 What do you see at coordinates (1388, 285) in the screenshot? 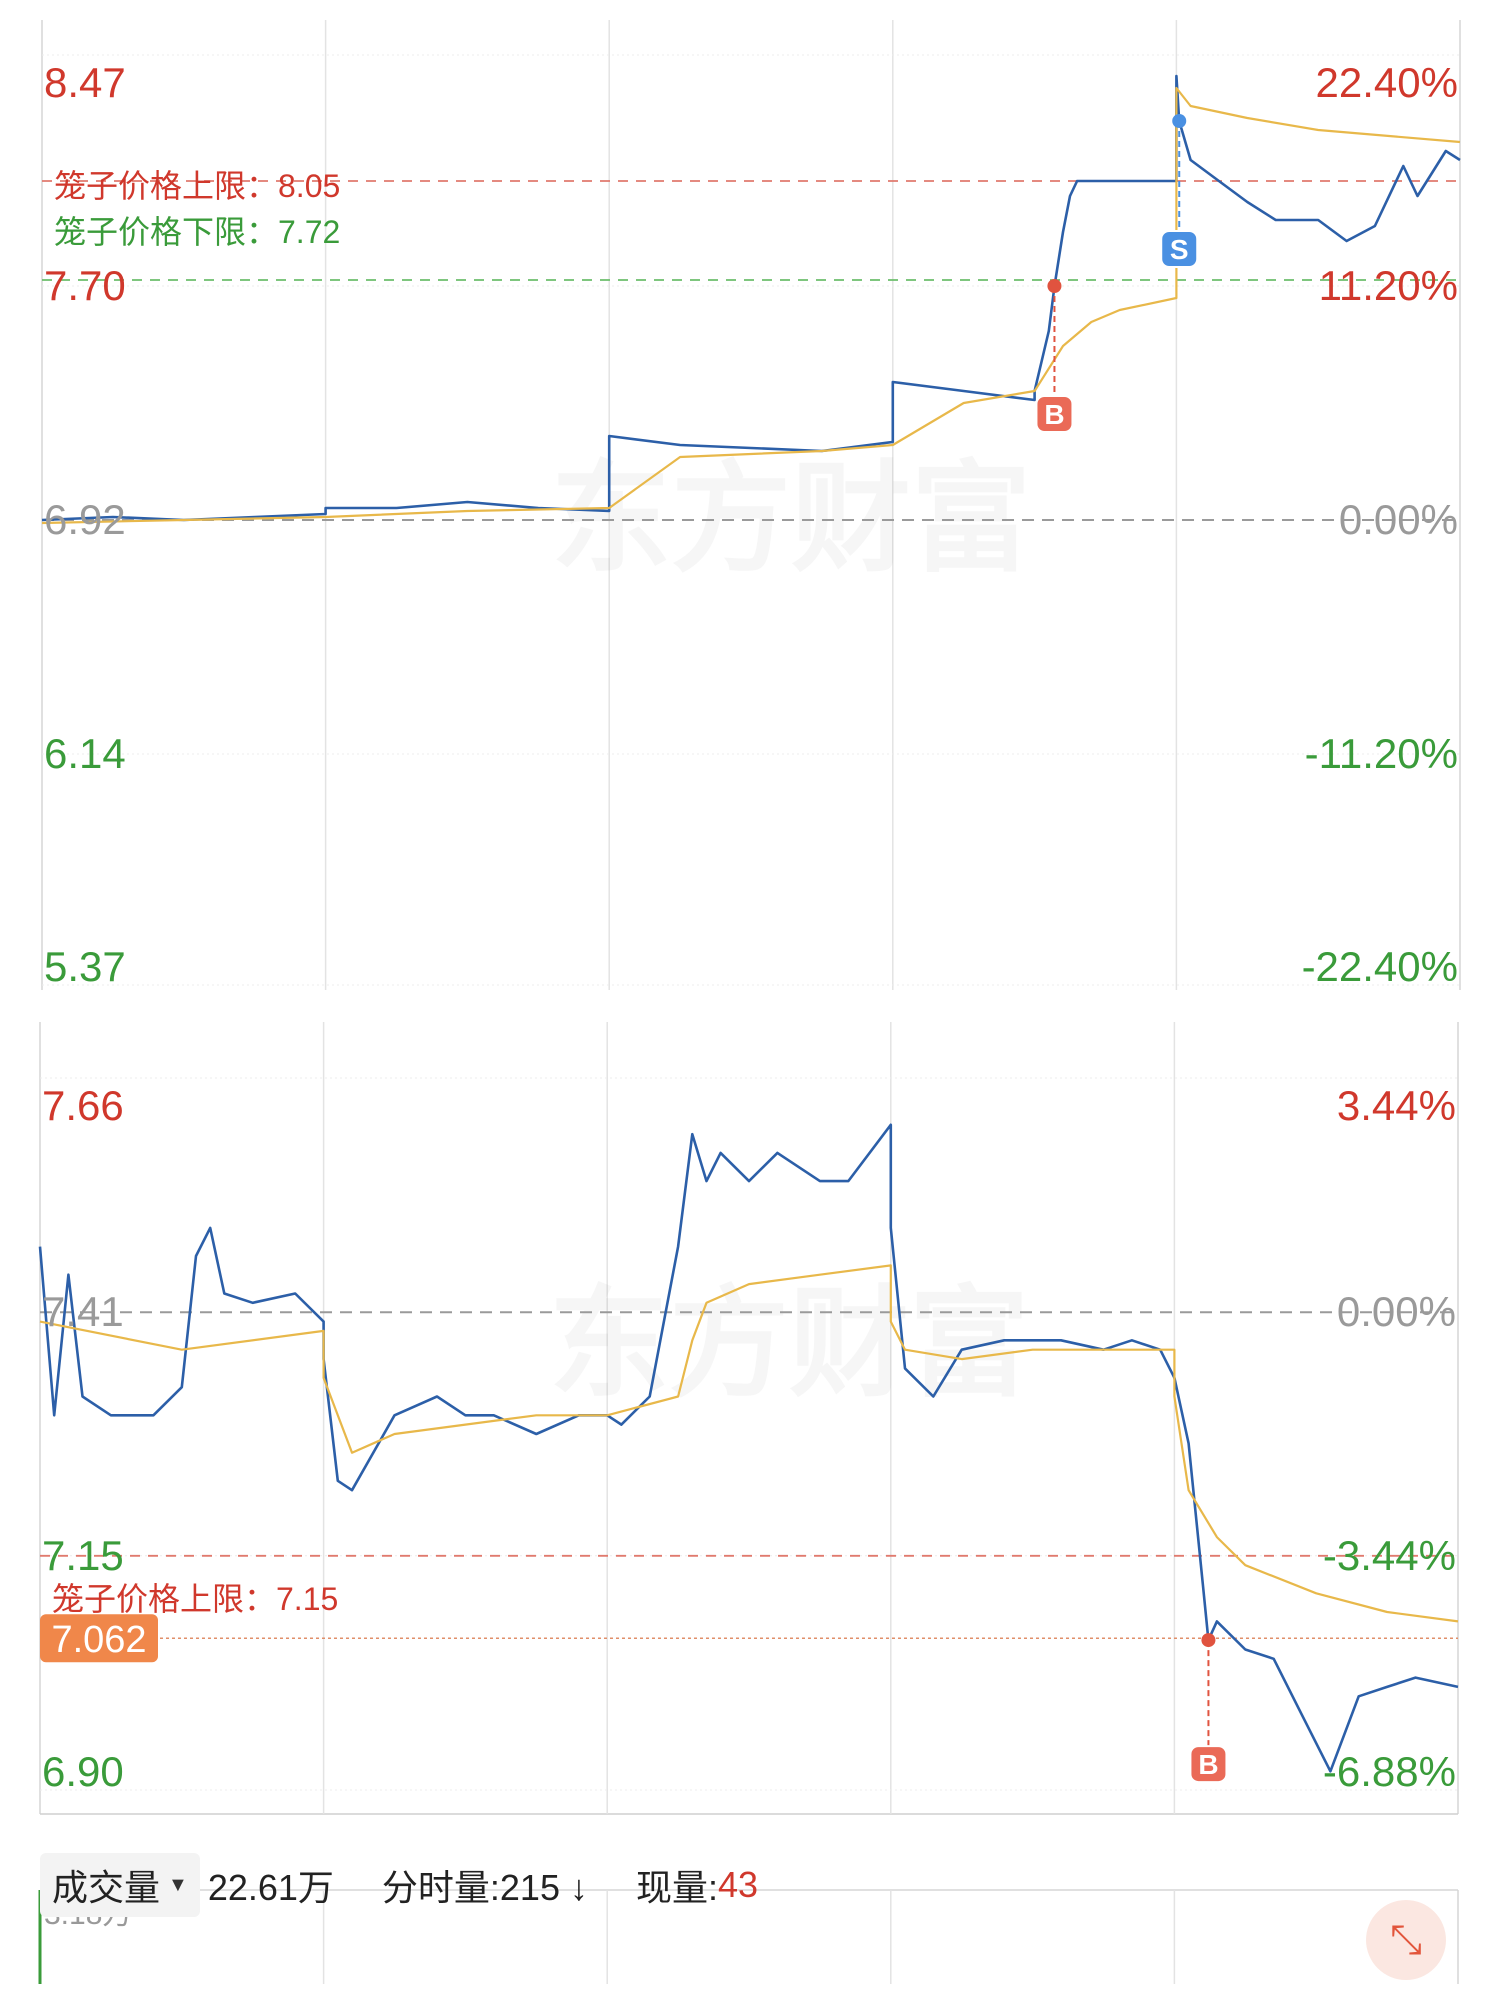
I see `y-tick-label-right: 11.20%` at bounding box center [1388, 285].